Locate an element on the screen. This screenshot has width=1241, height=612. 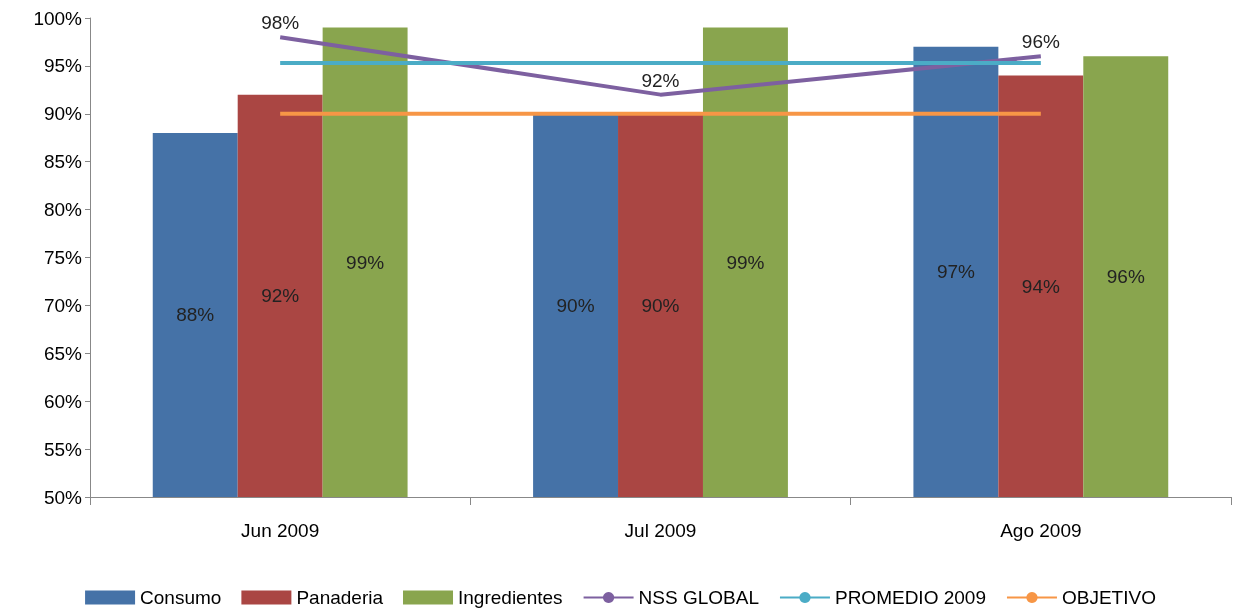
y-tick-label: 65% is located at coordinates (63, 353).